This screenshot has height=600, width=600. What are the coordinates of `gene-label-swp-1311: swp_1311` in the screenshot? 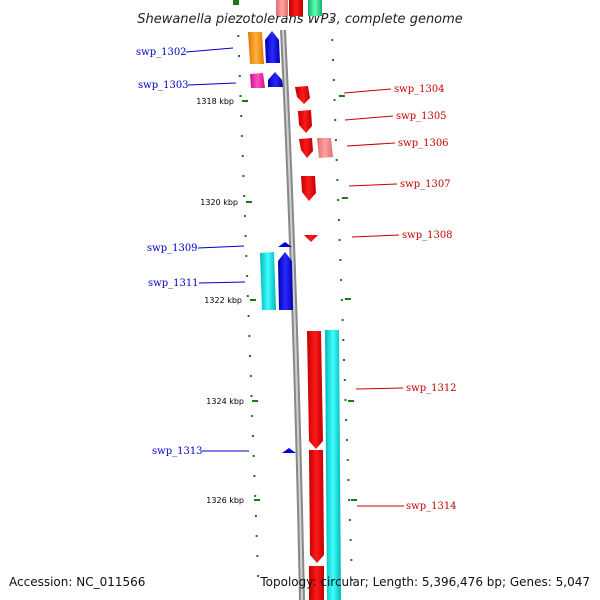 It's located at (173, 283).